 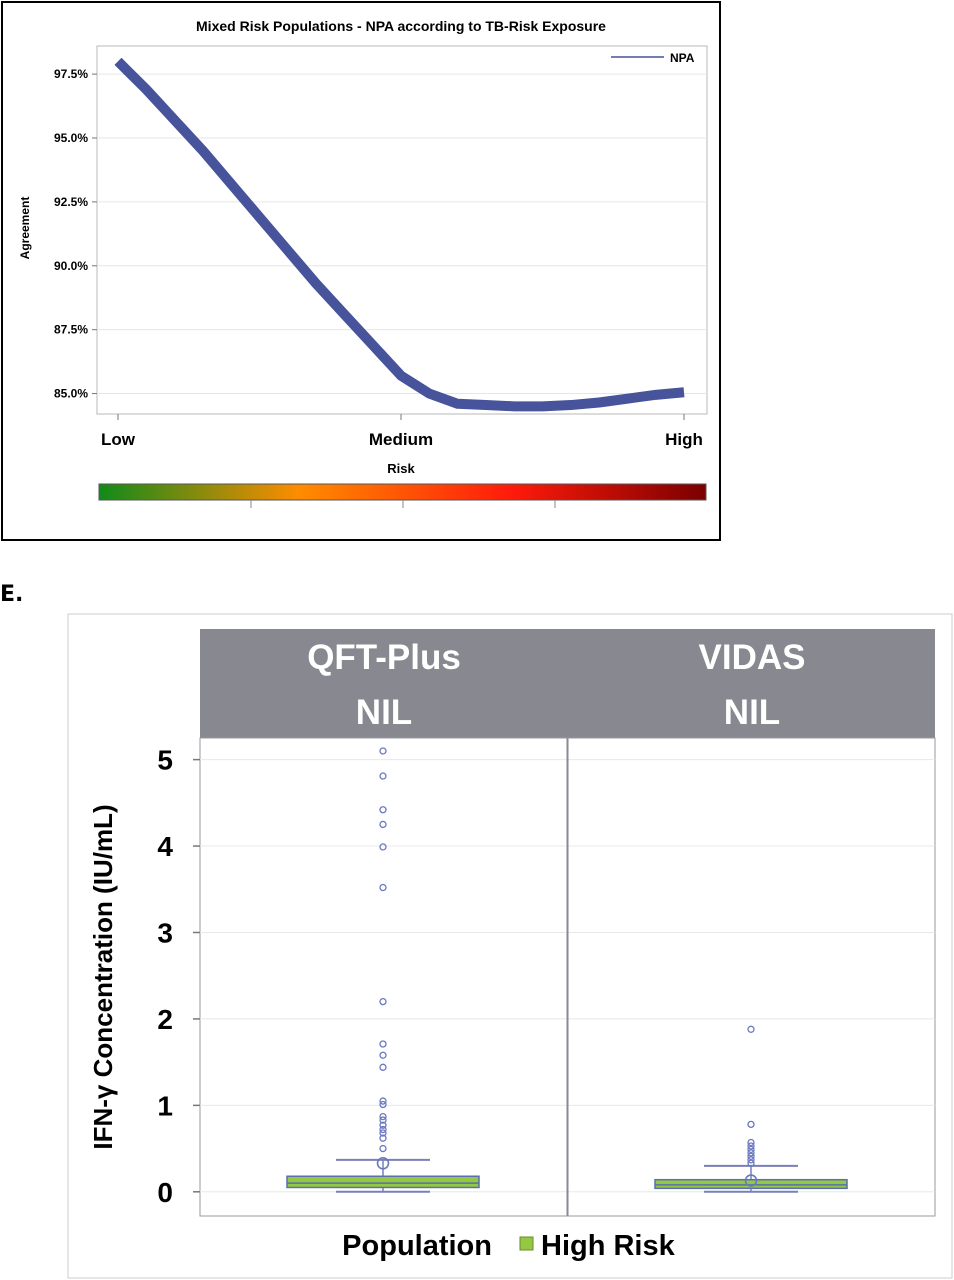 What do you see at coordinates (384, 712) in the screenshot?
I see `panel-header-qft-line2: NIL` at bounding box center [384, 712].